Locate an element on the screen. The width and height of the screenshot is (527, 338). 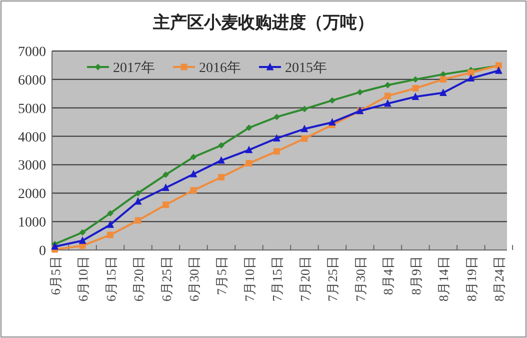
x-tick-label: 7月10日 is located at coordinates (249, 279).